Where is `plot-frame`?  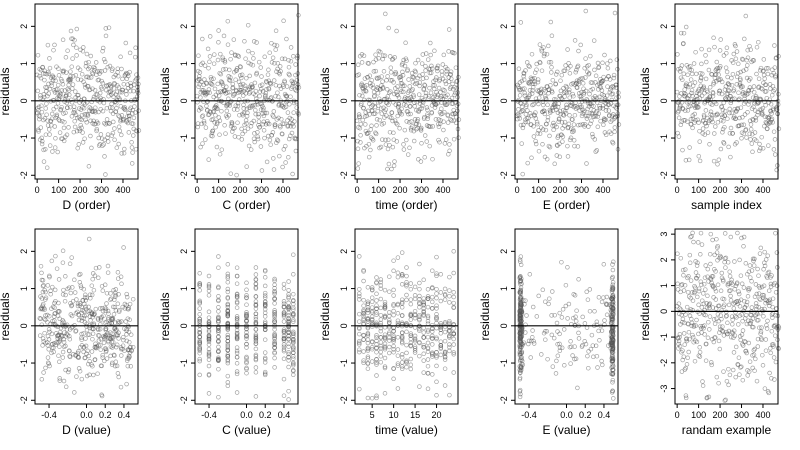
plot-frame is located at coordinates (726, 91).